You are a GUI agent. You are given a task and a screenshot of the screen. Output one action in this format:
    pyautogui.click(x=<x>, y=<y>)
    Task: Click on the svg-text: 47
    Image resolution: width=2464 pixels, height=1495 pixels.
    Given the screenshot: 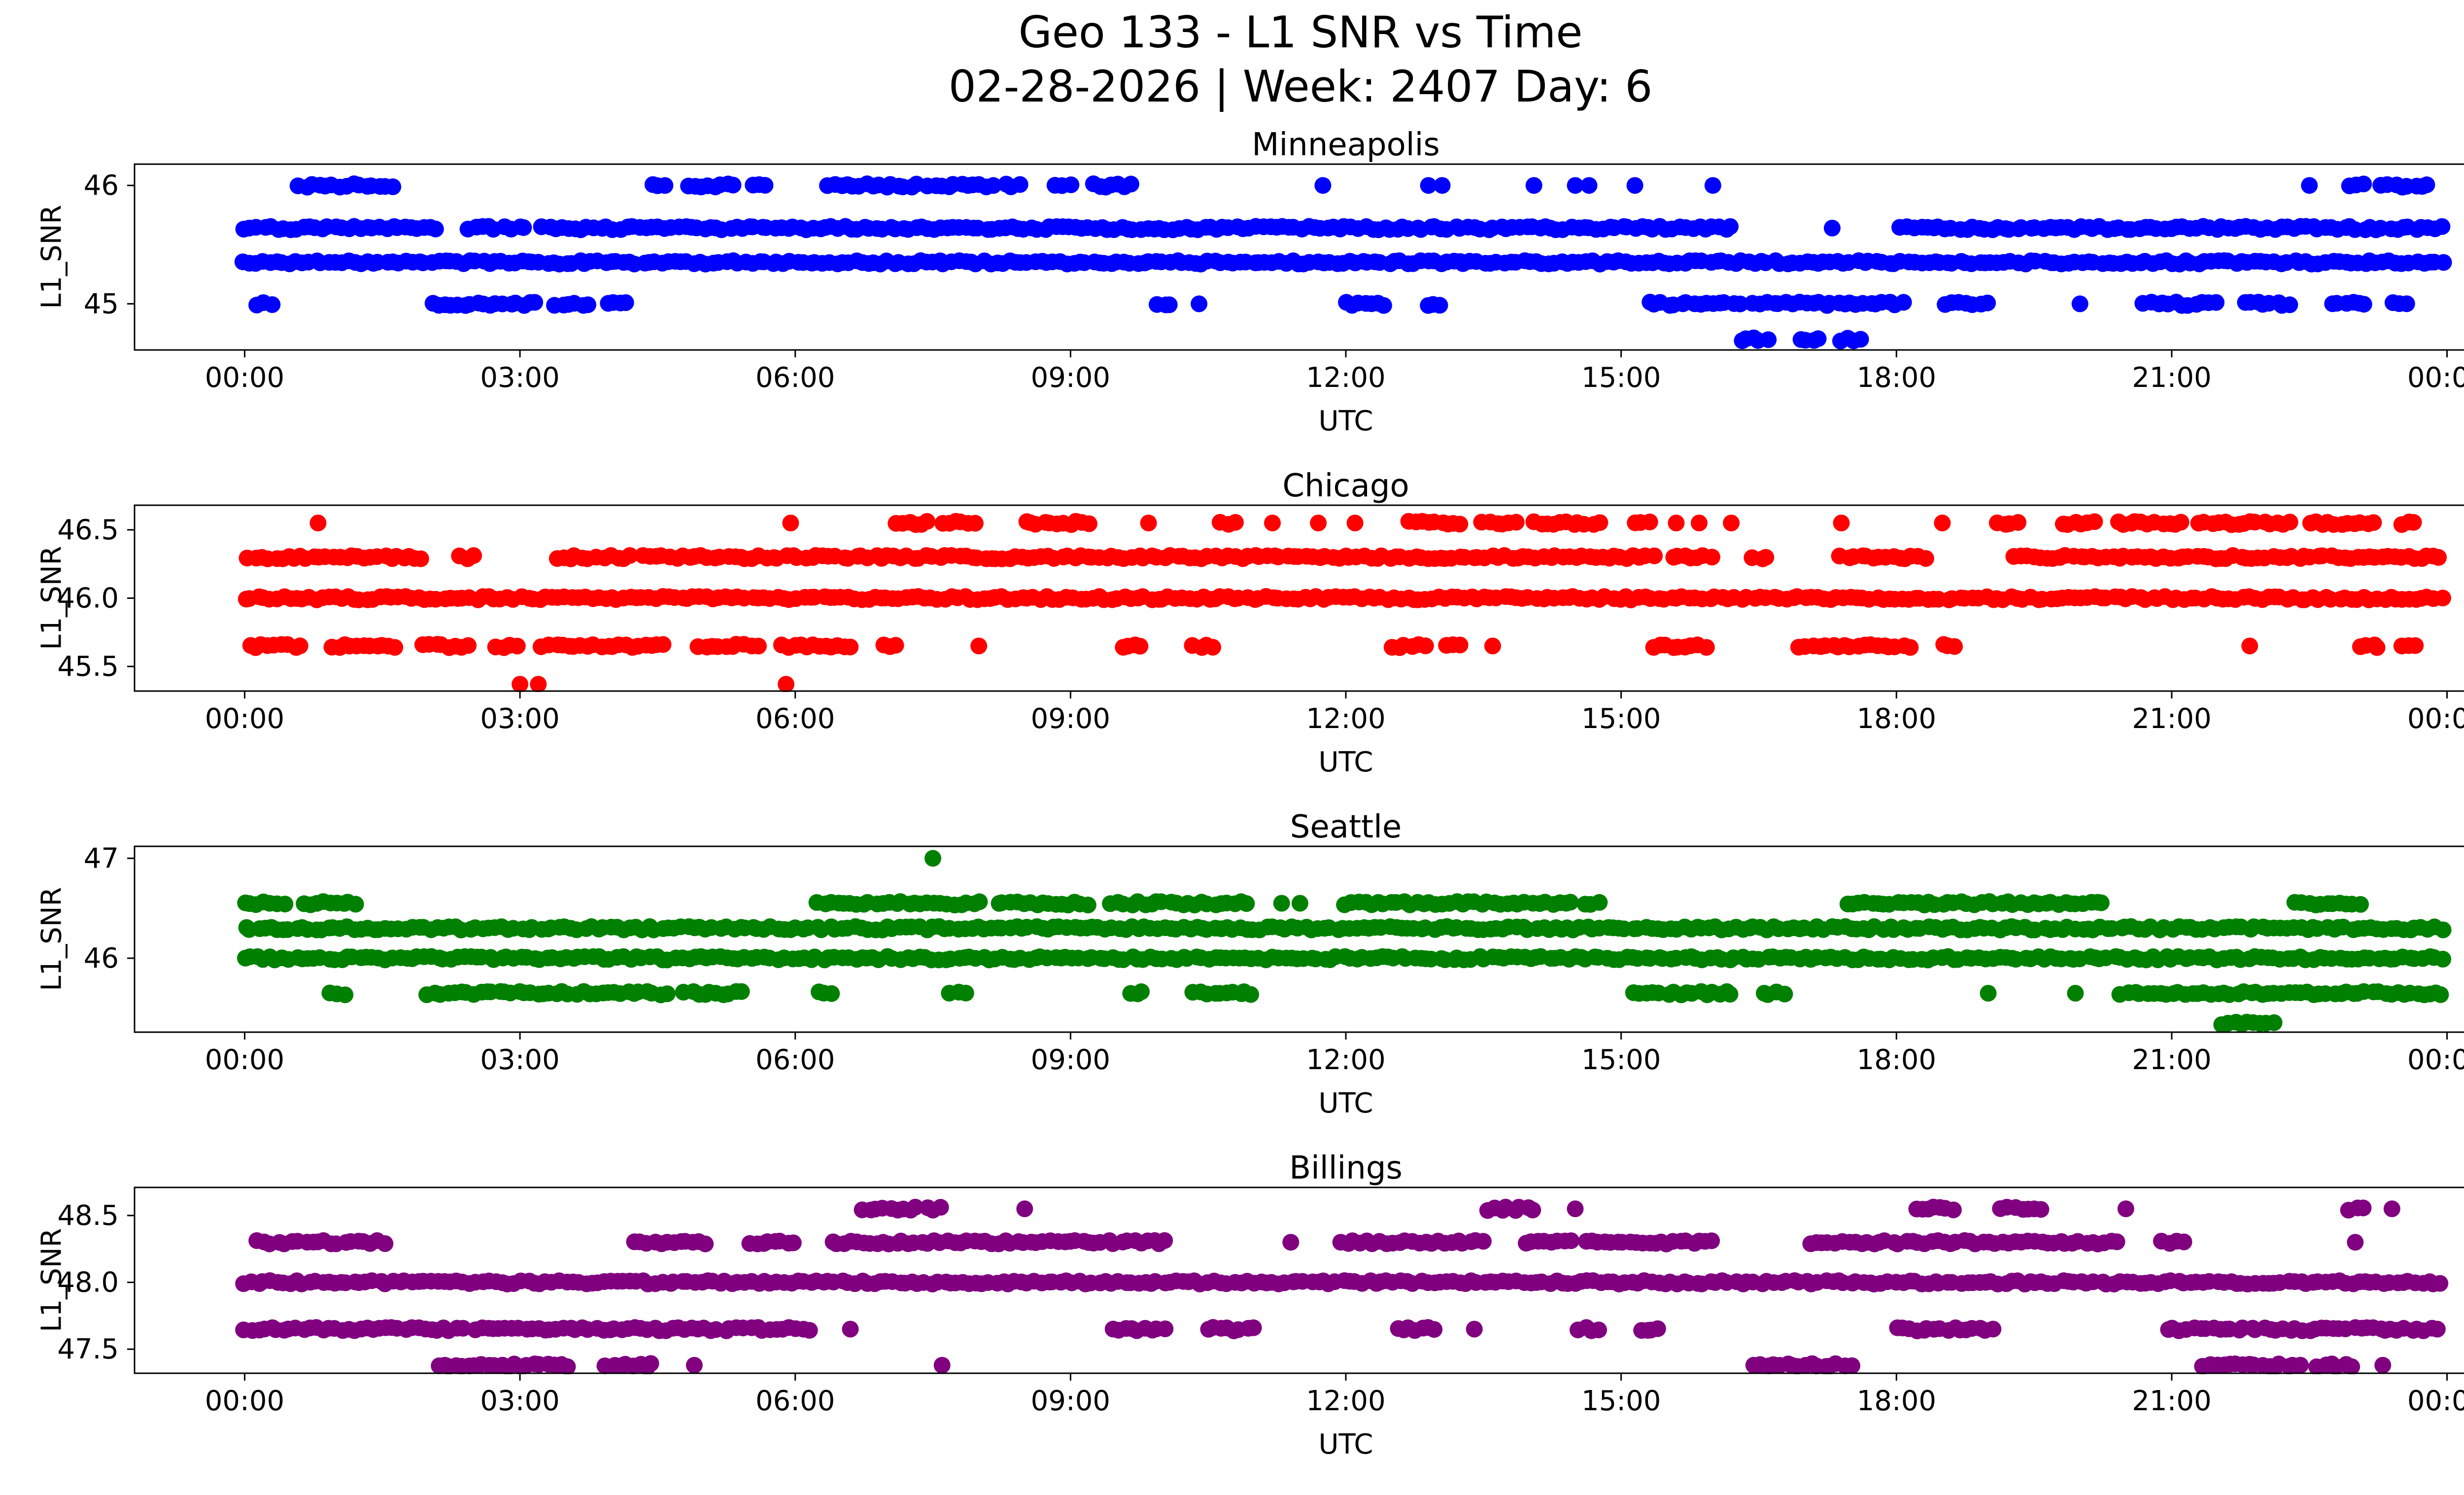 What is the action you would take?
    pyautogui.click(x=101, y=858)
    